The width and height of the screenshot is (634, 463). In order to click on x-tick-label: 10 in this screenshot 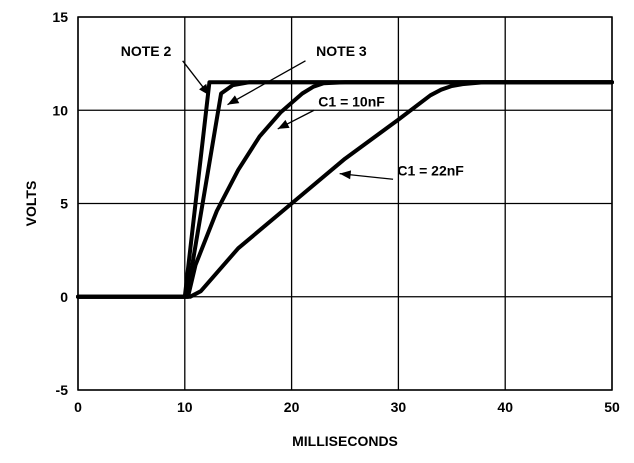, I will do `click(185, 407)`.